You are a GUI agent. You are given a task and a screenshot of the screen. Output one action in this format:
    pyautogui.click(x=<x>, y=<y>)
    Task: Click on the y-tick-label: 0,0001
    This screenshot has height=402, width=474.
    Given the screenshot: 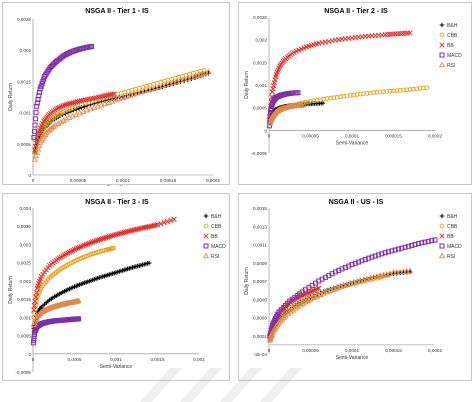 What is the action you would take?
    pyautogui.click(x=260, y=336)
    